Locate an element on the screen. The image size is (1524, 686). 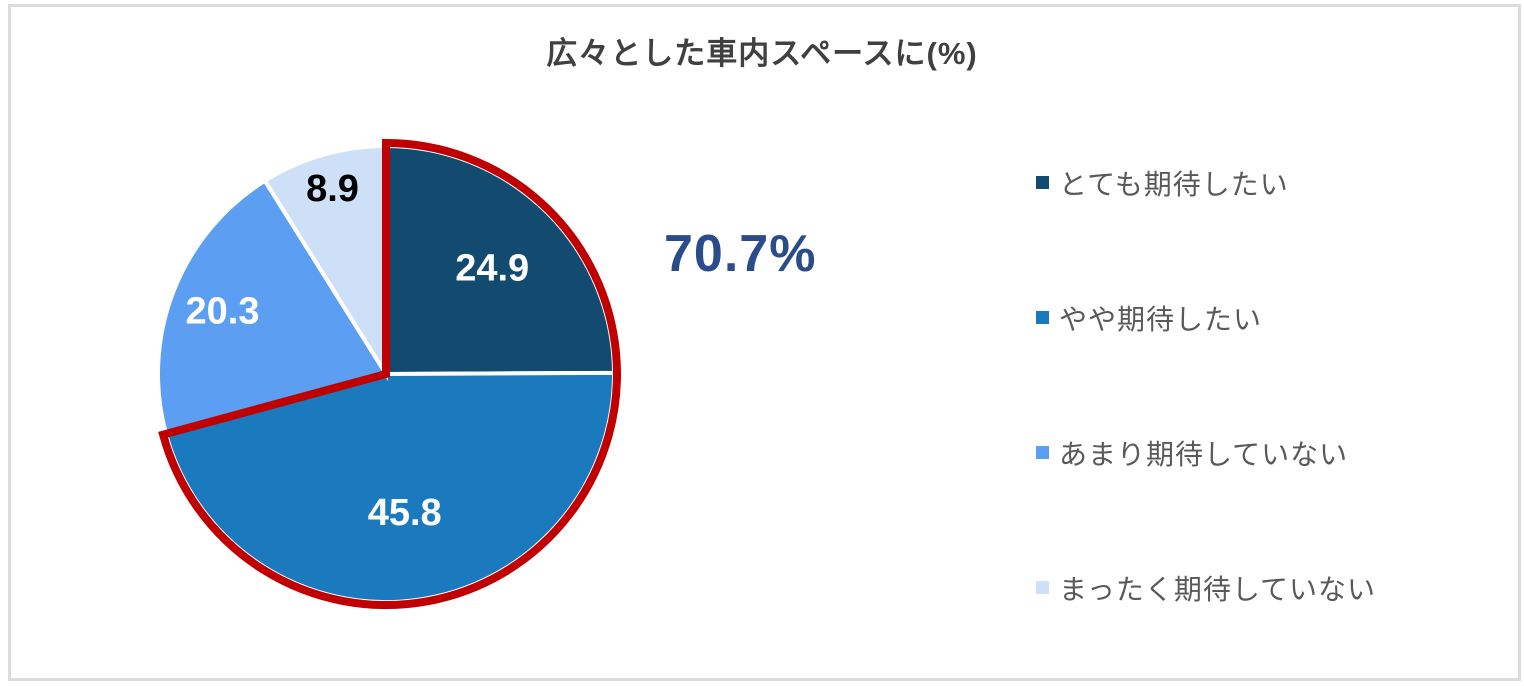
legend-item-totemo: とても期待したい is located at coordinates (1206, 182).